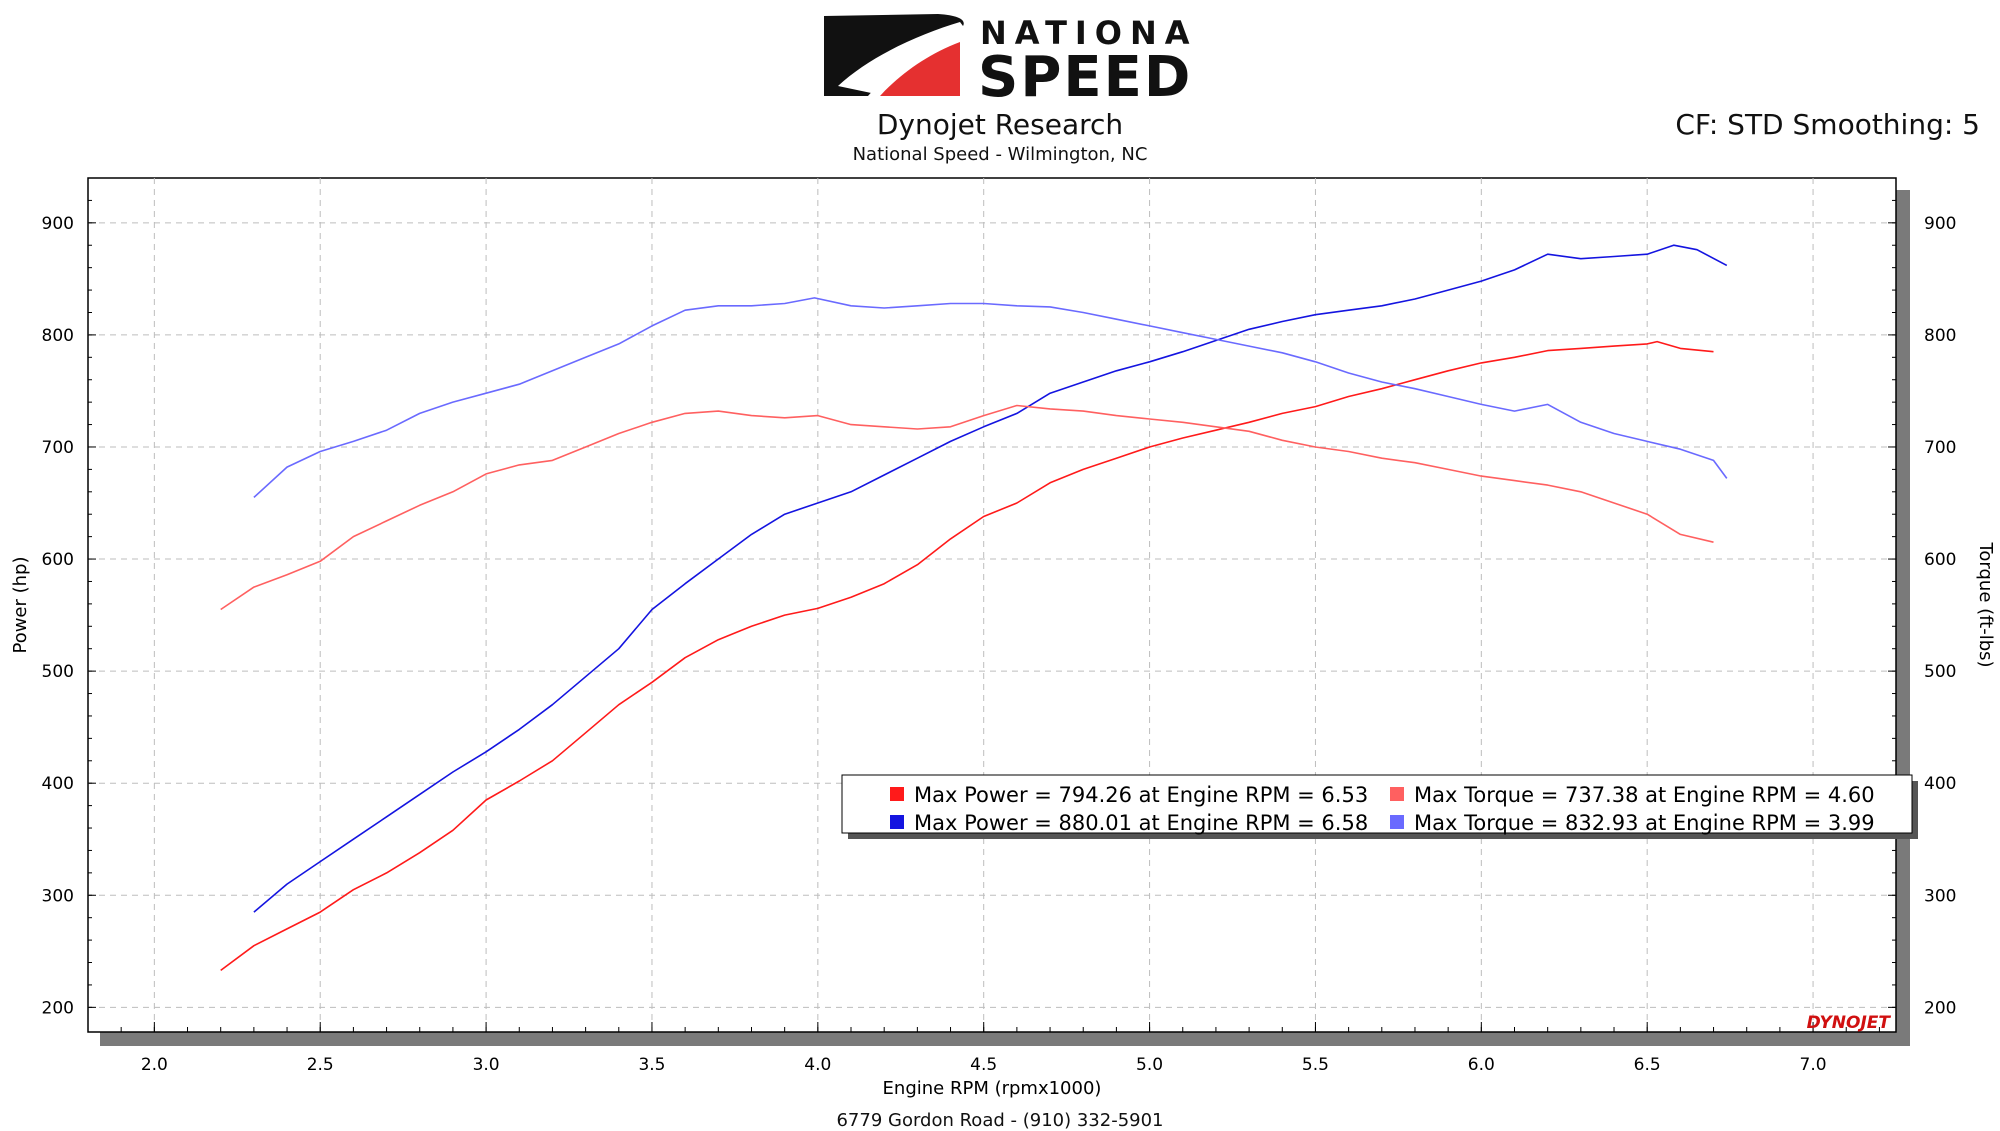  Describe the element at coordinates (1849, 1023) in the screenshot. I see `dynojet-watermark: DYNOJET` at that location.